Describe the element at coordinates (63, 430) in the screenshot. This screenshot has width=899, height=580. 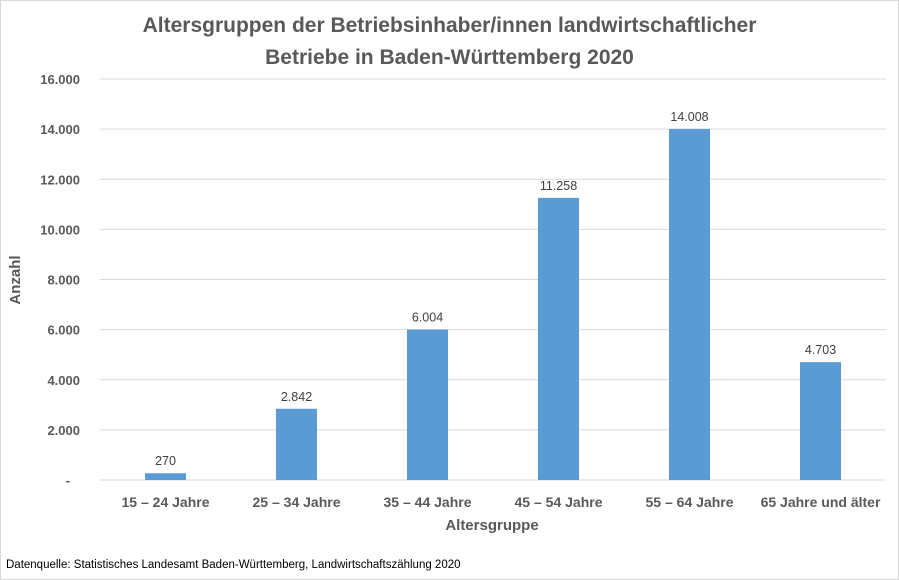
I see `y-tick-label: 2.000` at that location.